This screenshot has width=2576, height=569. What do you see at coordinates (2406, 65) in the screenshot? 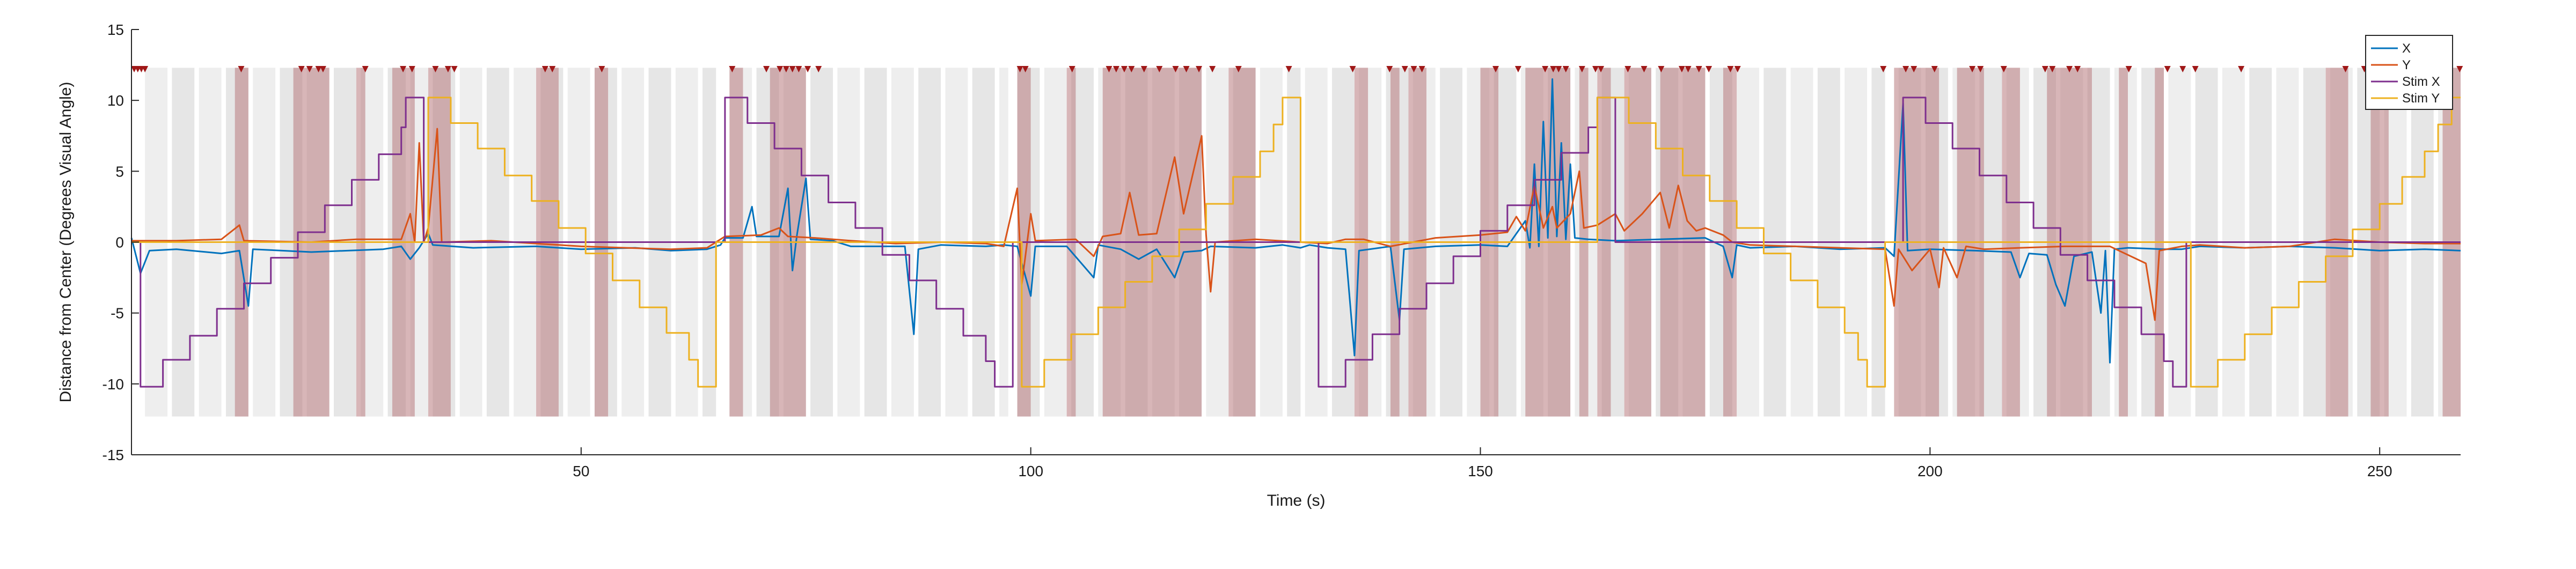
I see `legend-label: Y` at bounding box center [2406, 65].